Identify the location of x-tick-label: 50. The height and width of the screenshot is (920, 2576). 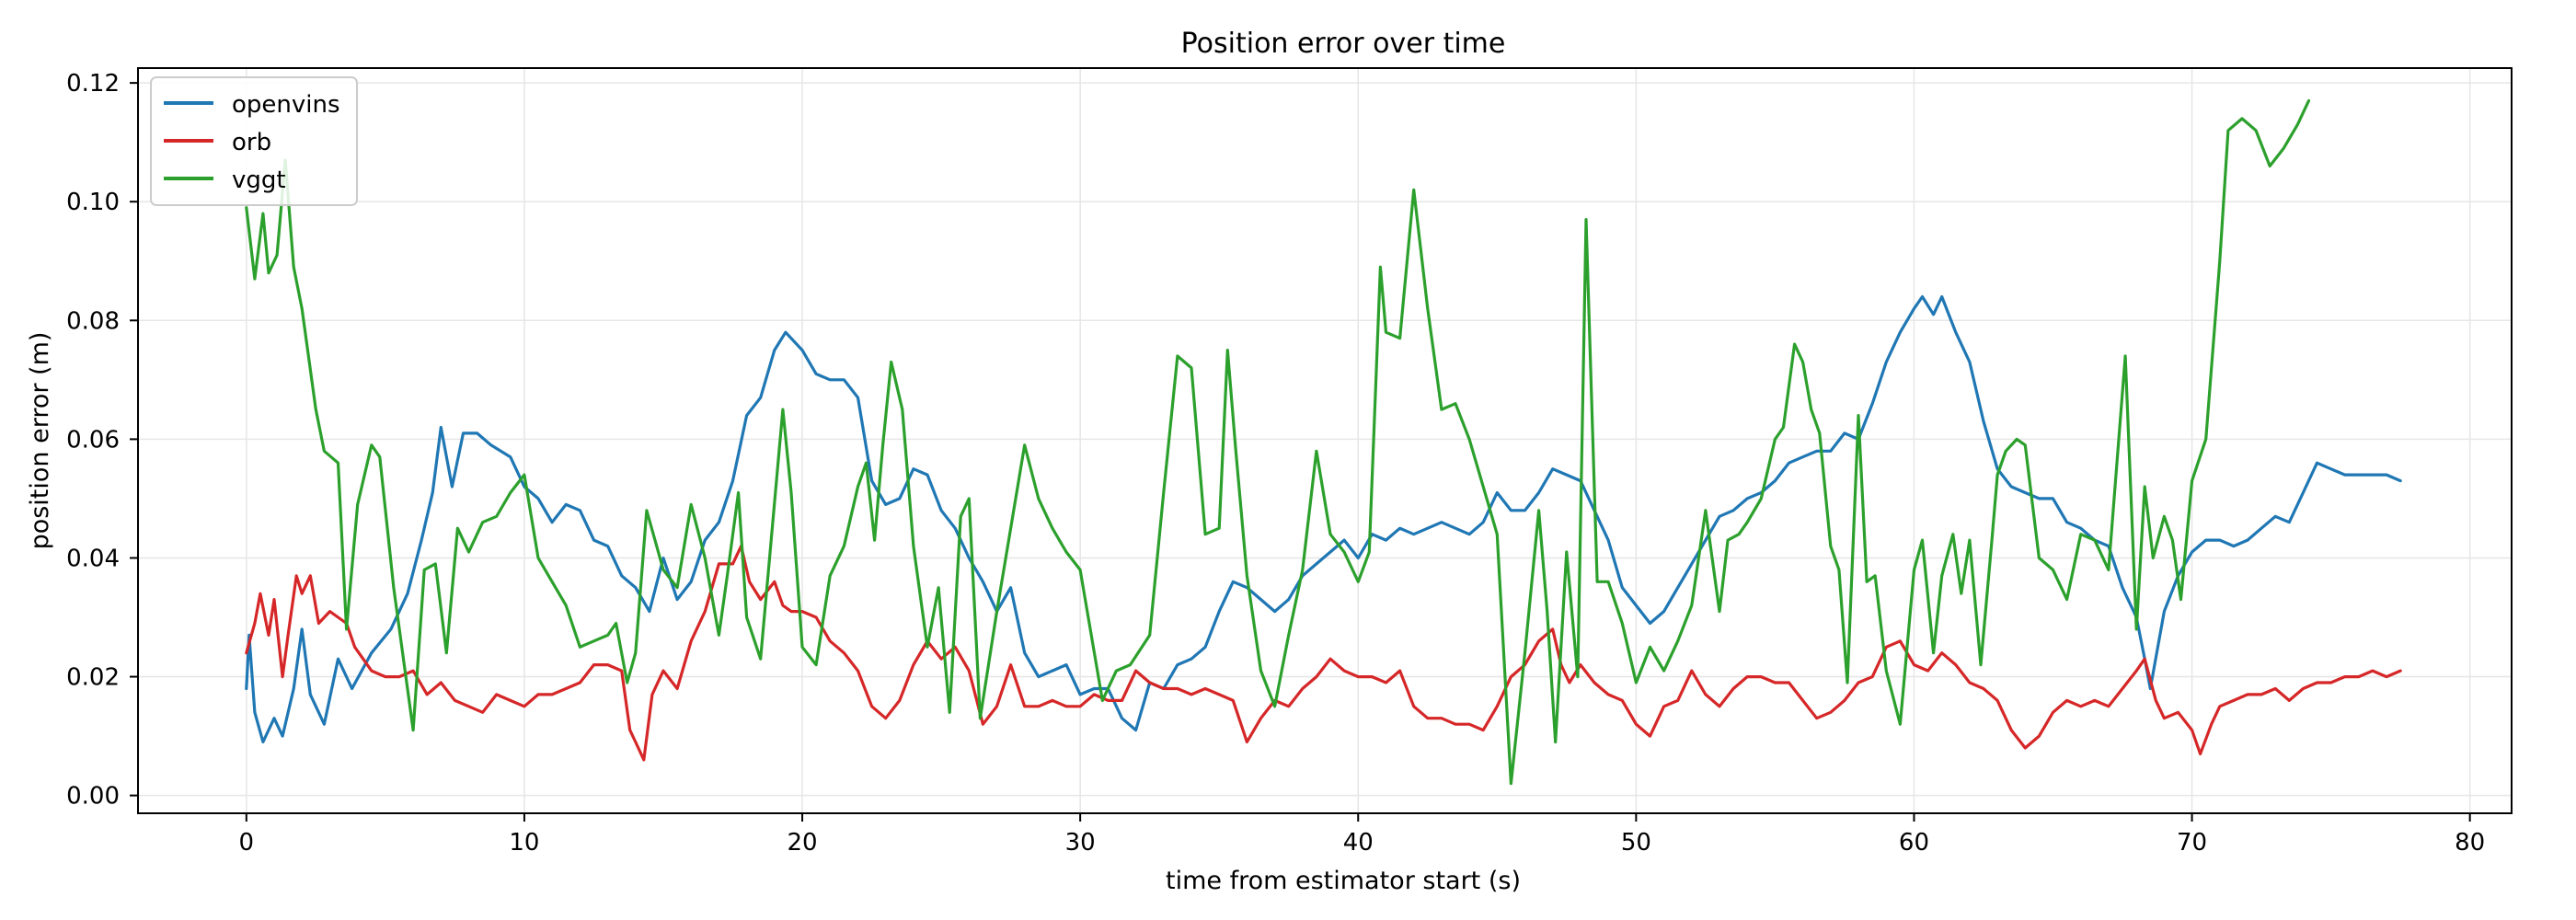
(1636, 843).